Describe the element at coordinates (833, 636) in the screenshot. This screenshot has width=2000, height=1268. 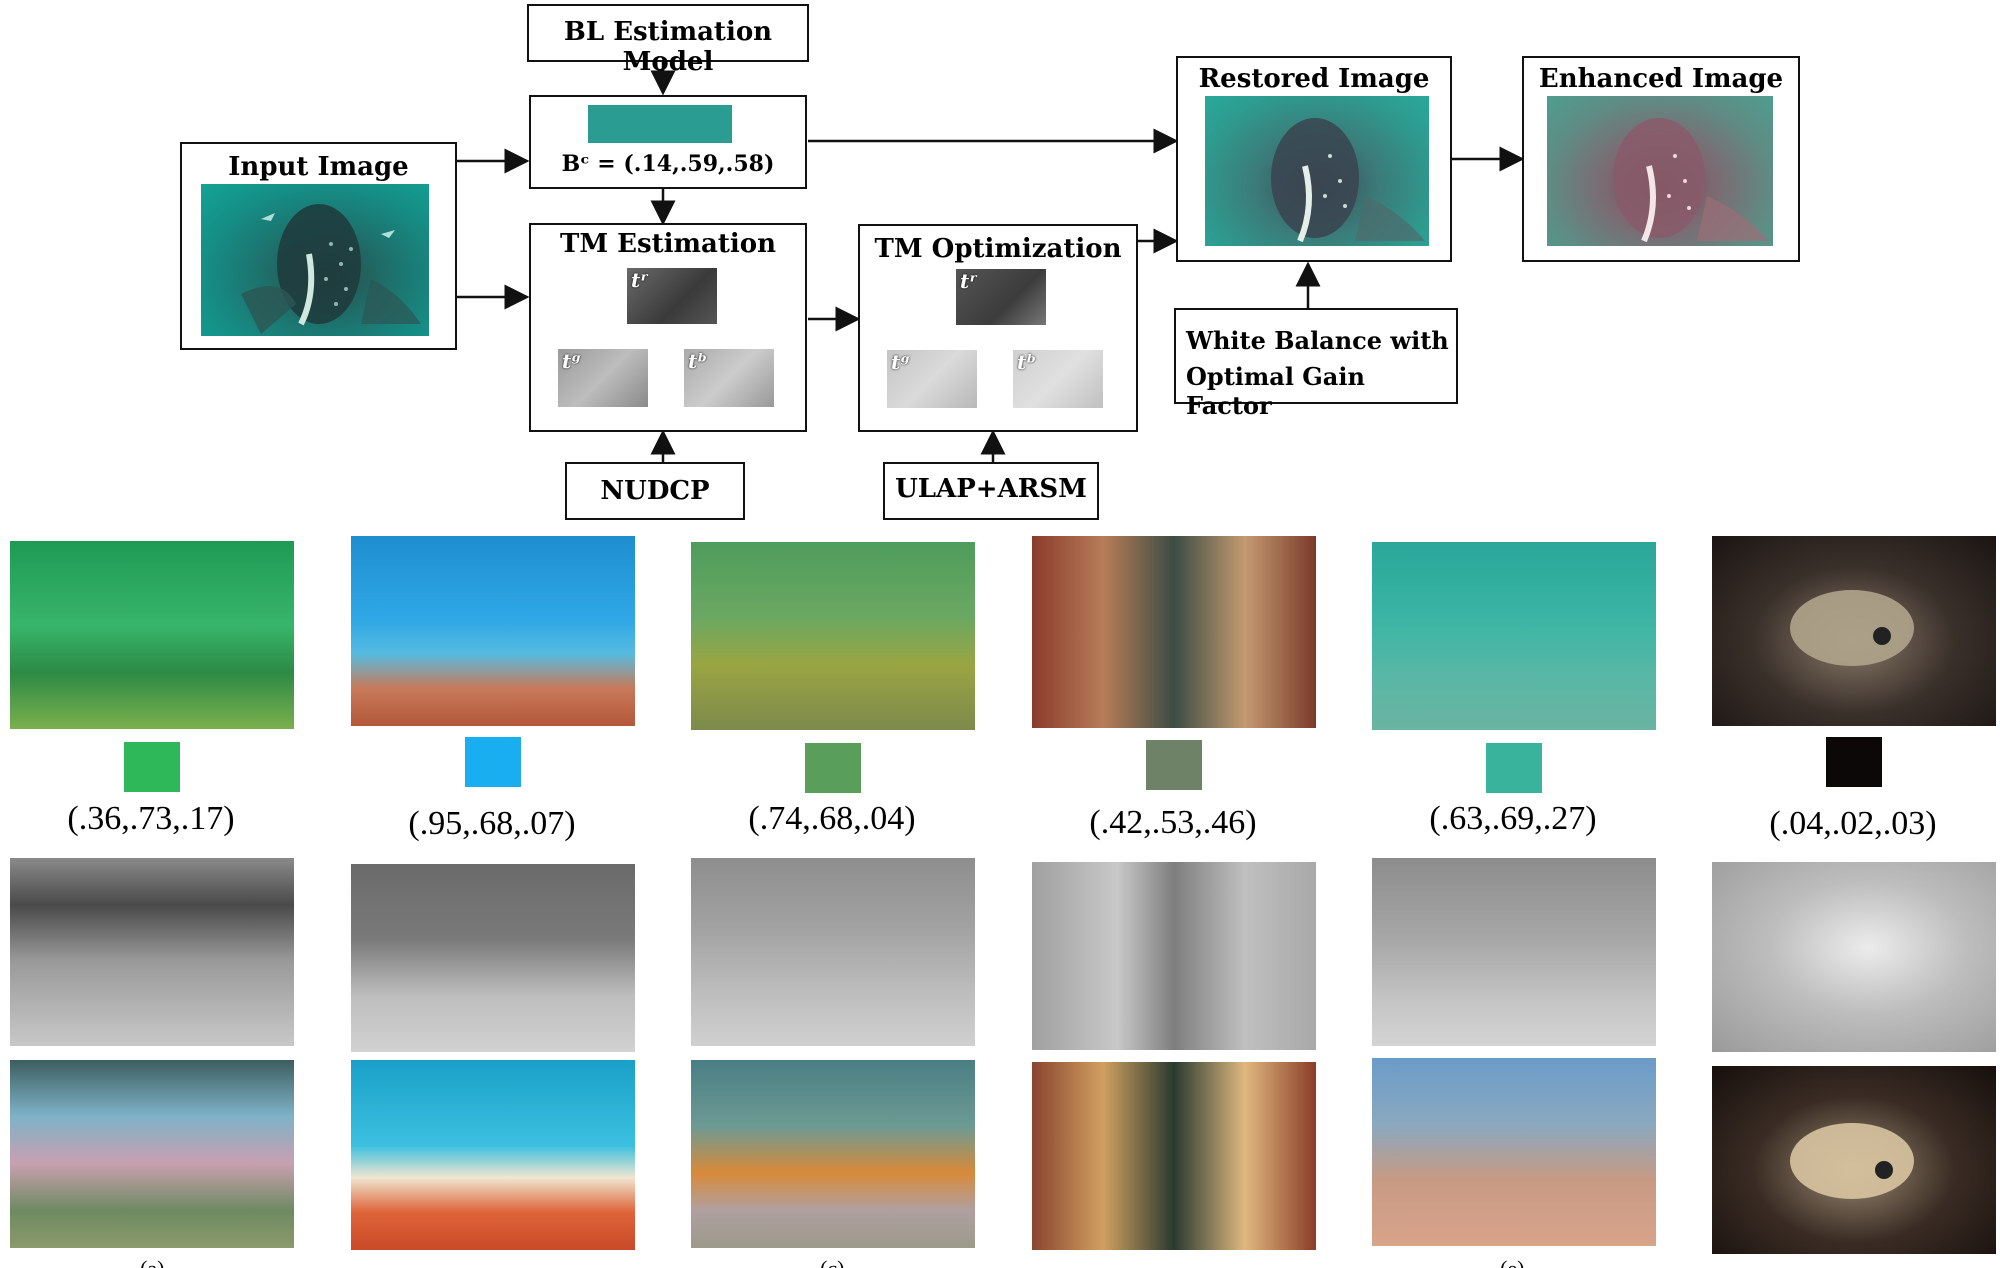
I see `example-3-raw-image` at that location.